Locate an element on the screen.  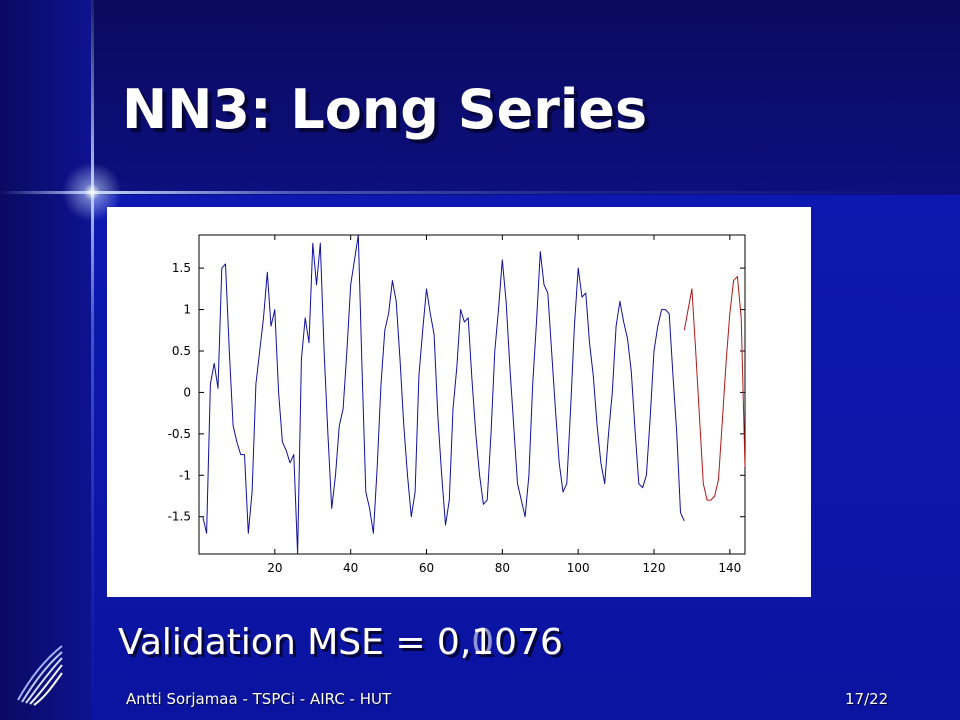
y-tick-label: -1.5 is located at coordinates (179, 517).